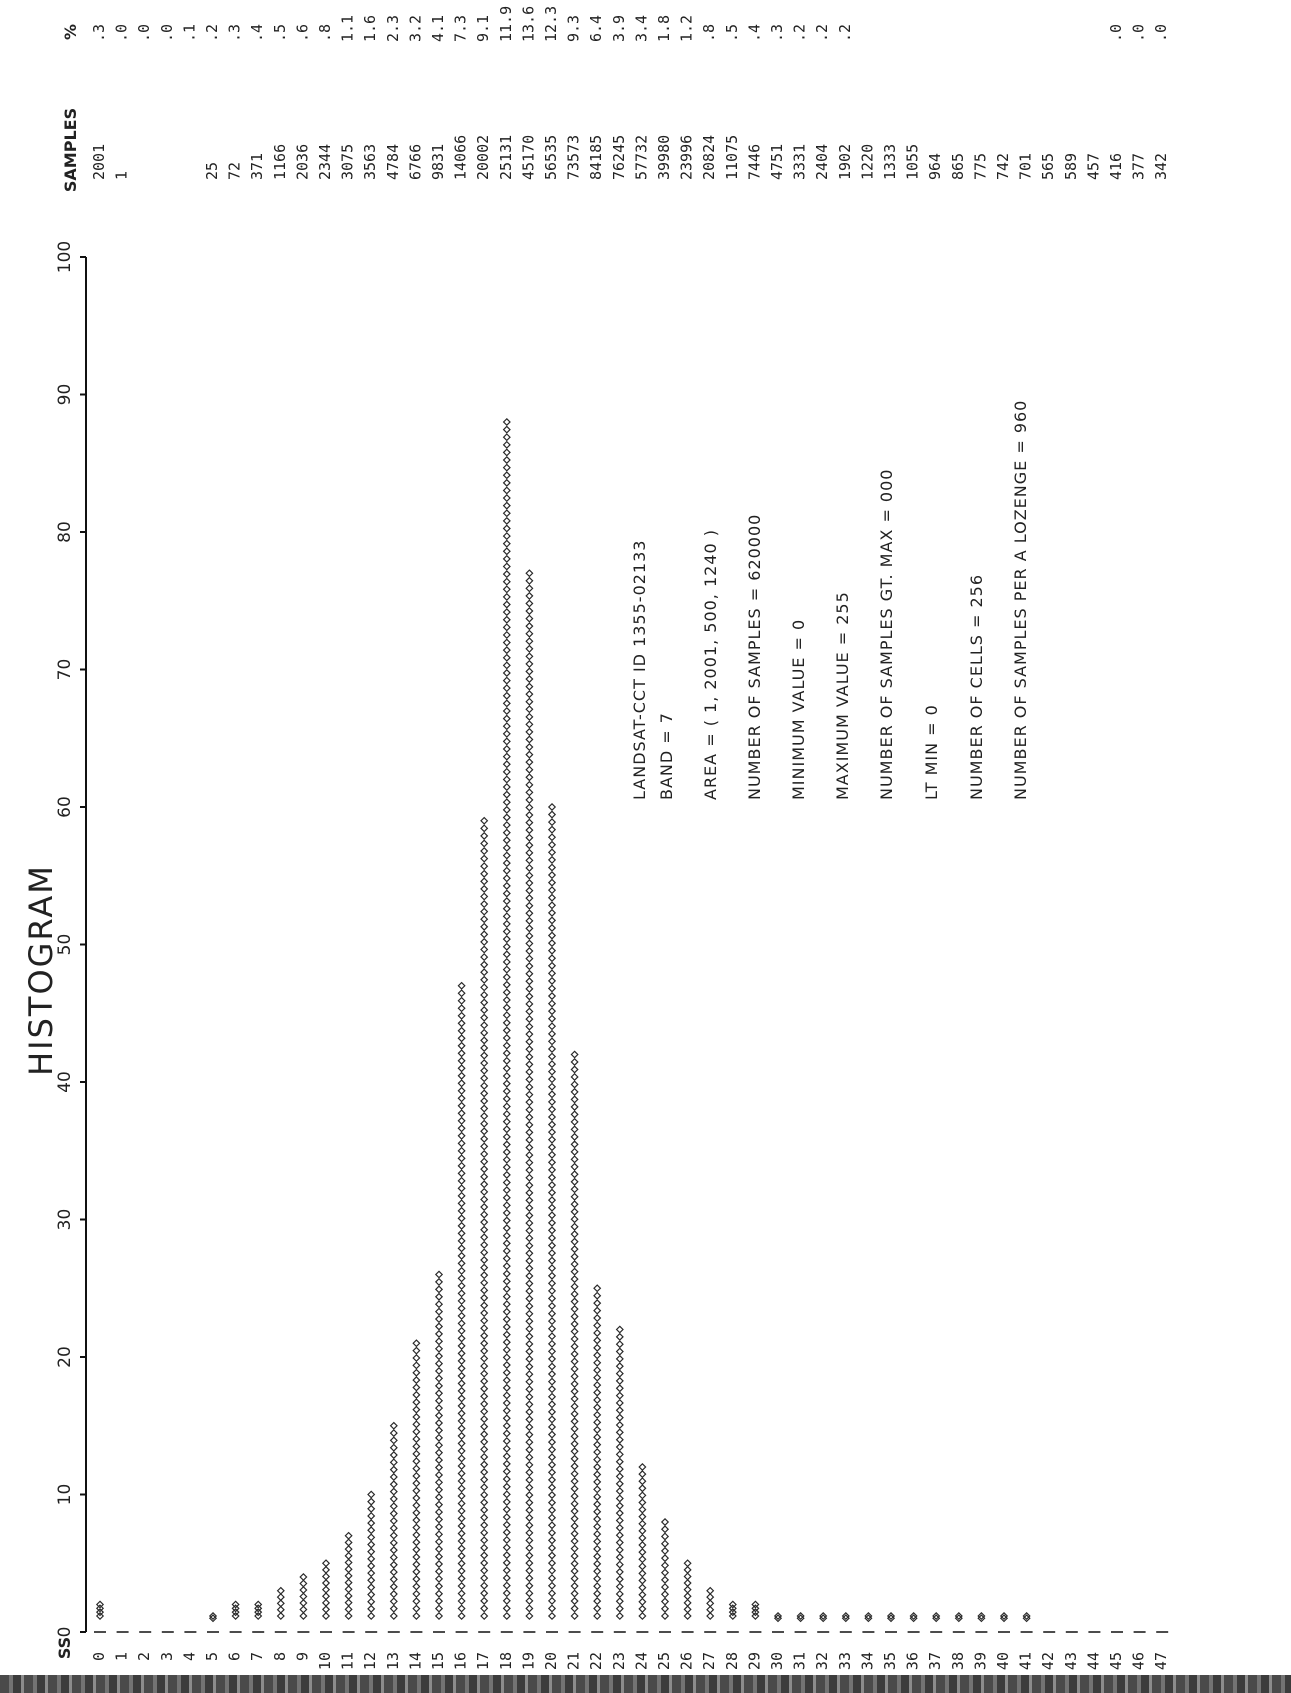 The height and width of the screenshot is (1693, 1291). What do you see at coordinates (574, 157) in the screenshot?
I see `samples-value: 73573` at bounding box center [574, 157].